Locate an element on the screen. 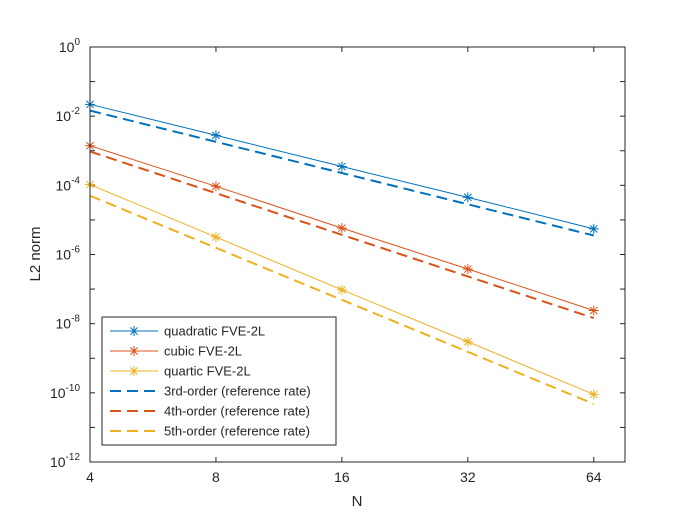 This screenshot has height=517, width=690. x-tick-label: 16 is located at coordinates (342, 477).